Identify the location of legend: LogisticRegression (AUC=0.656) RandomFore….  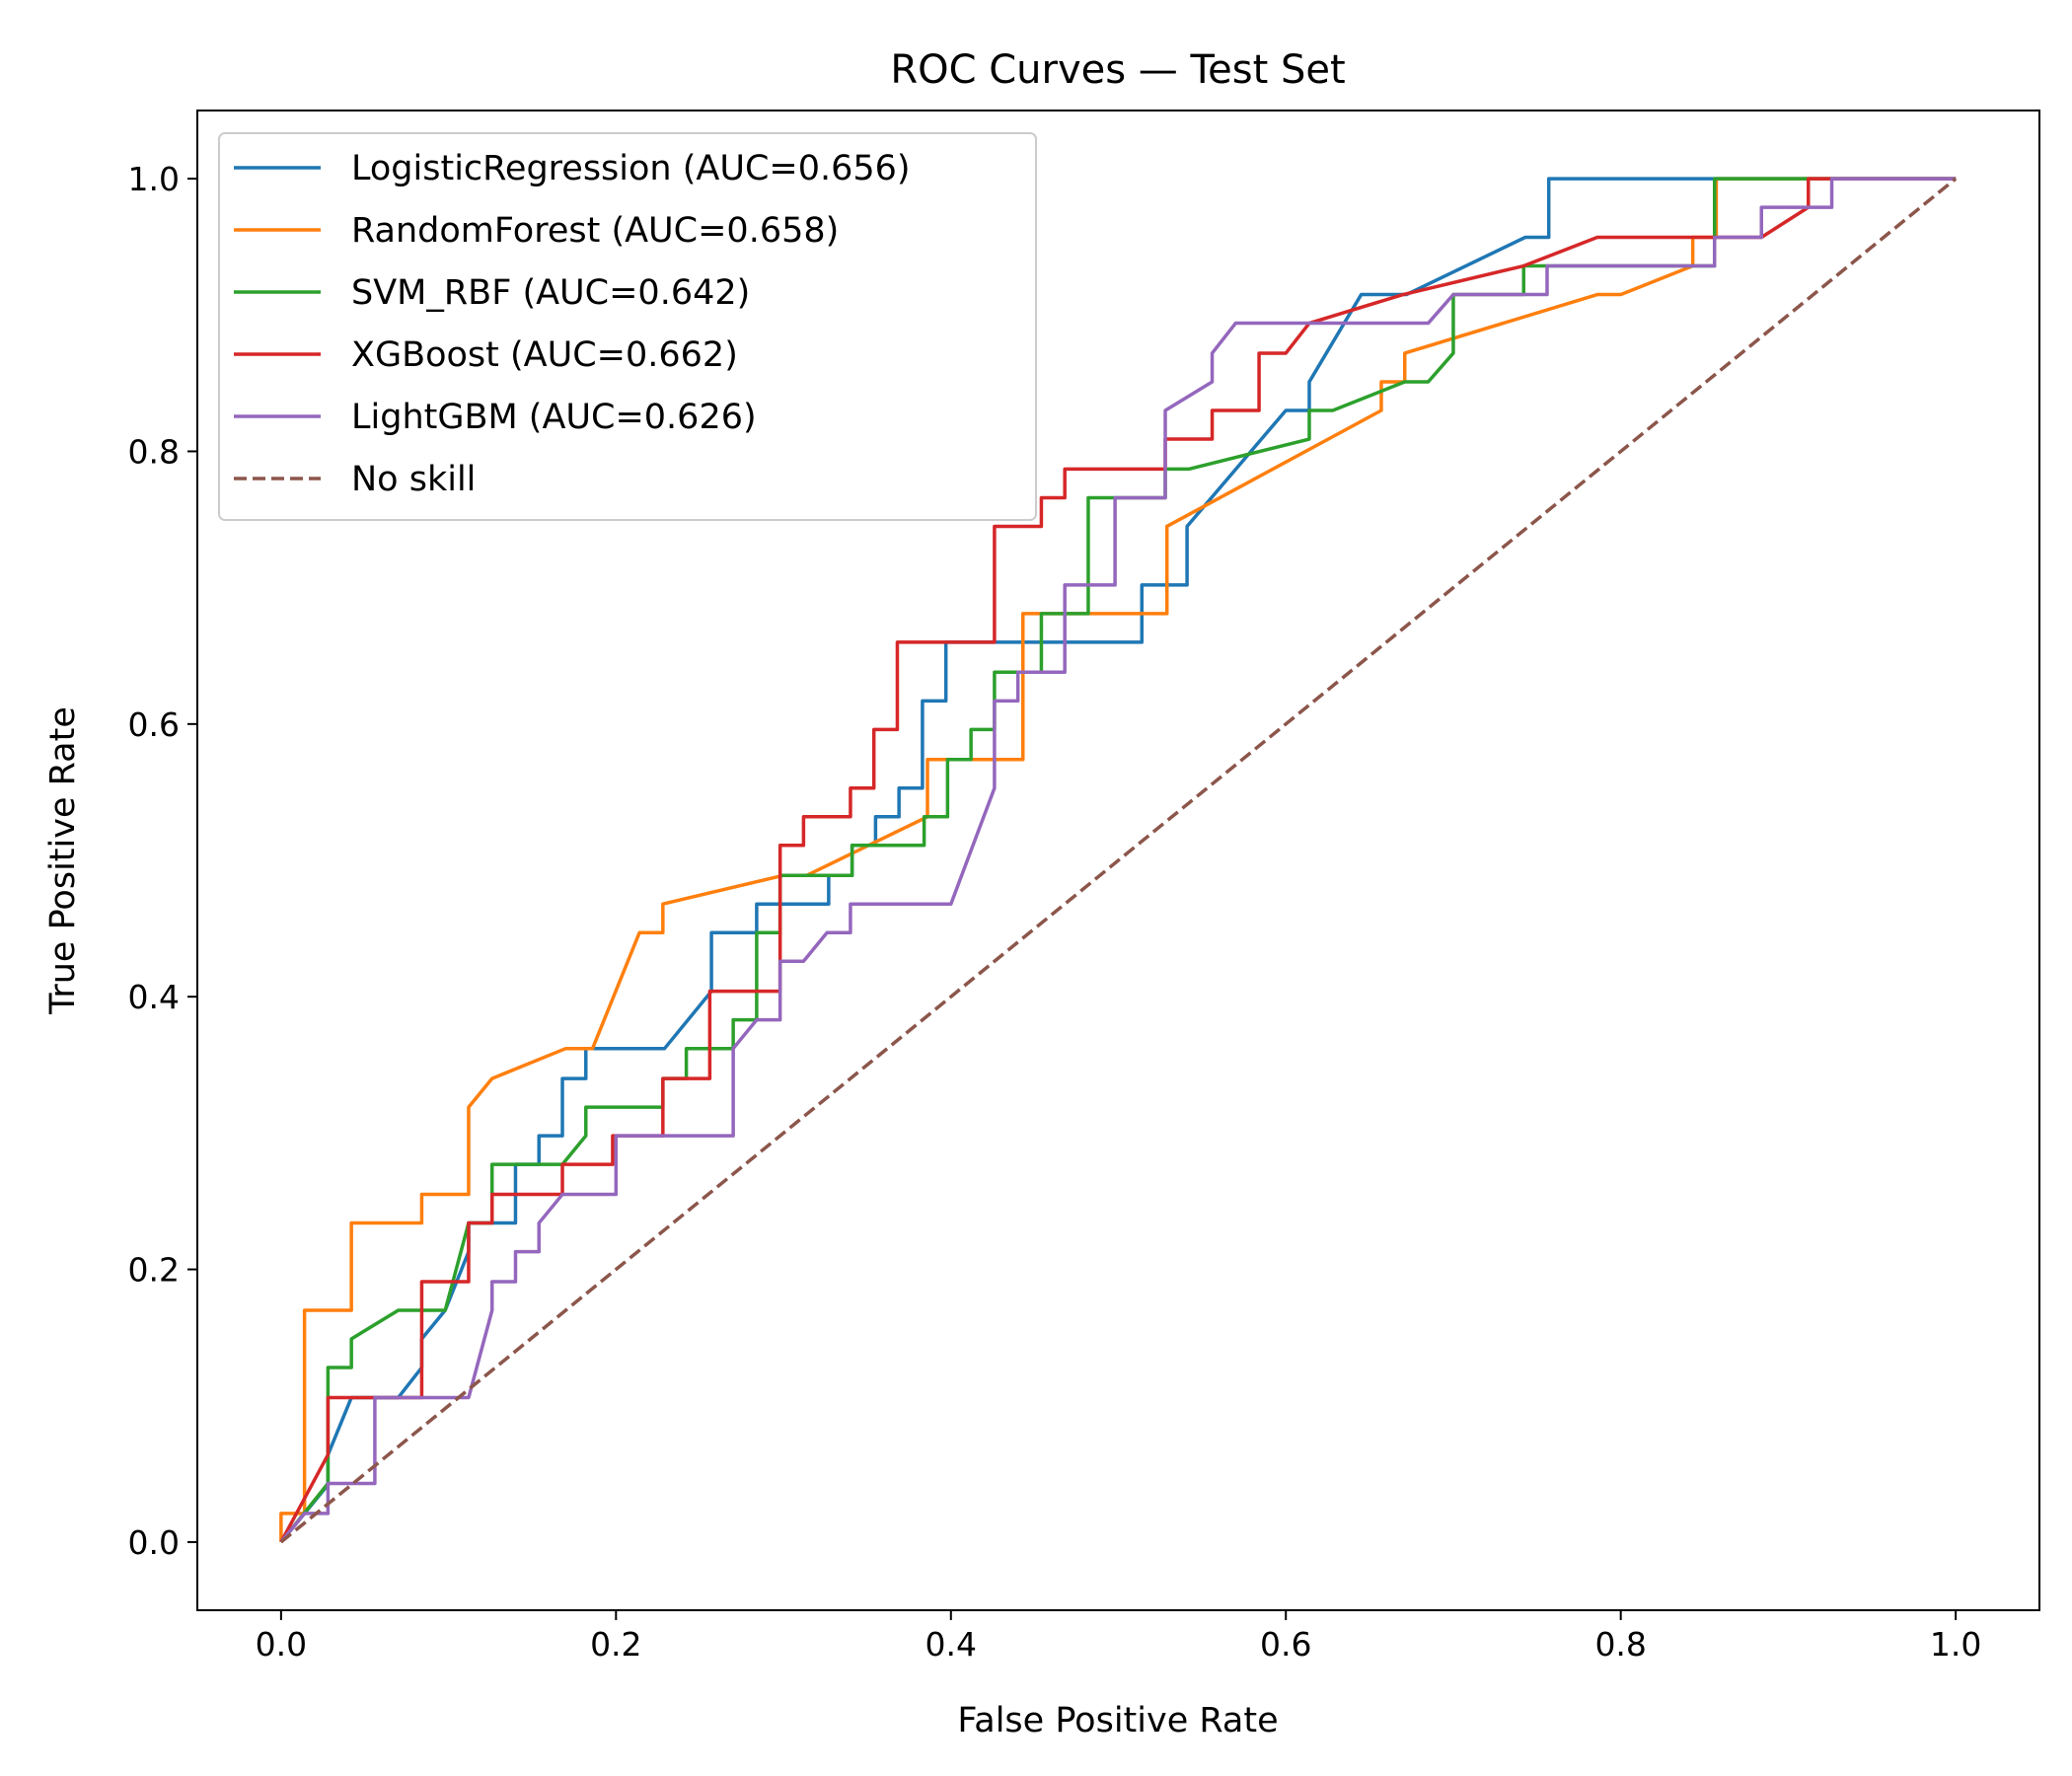
(628, 327).